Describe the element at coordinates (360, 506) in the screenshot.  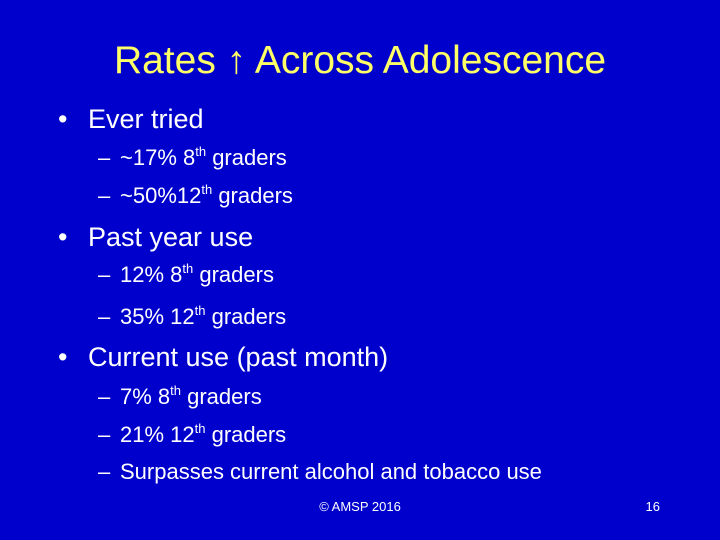
I see `copyright: © AMSP 2016` at that location.